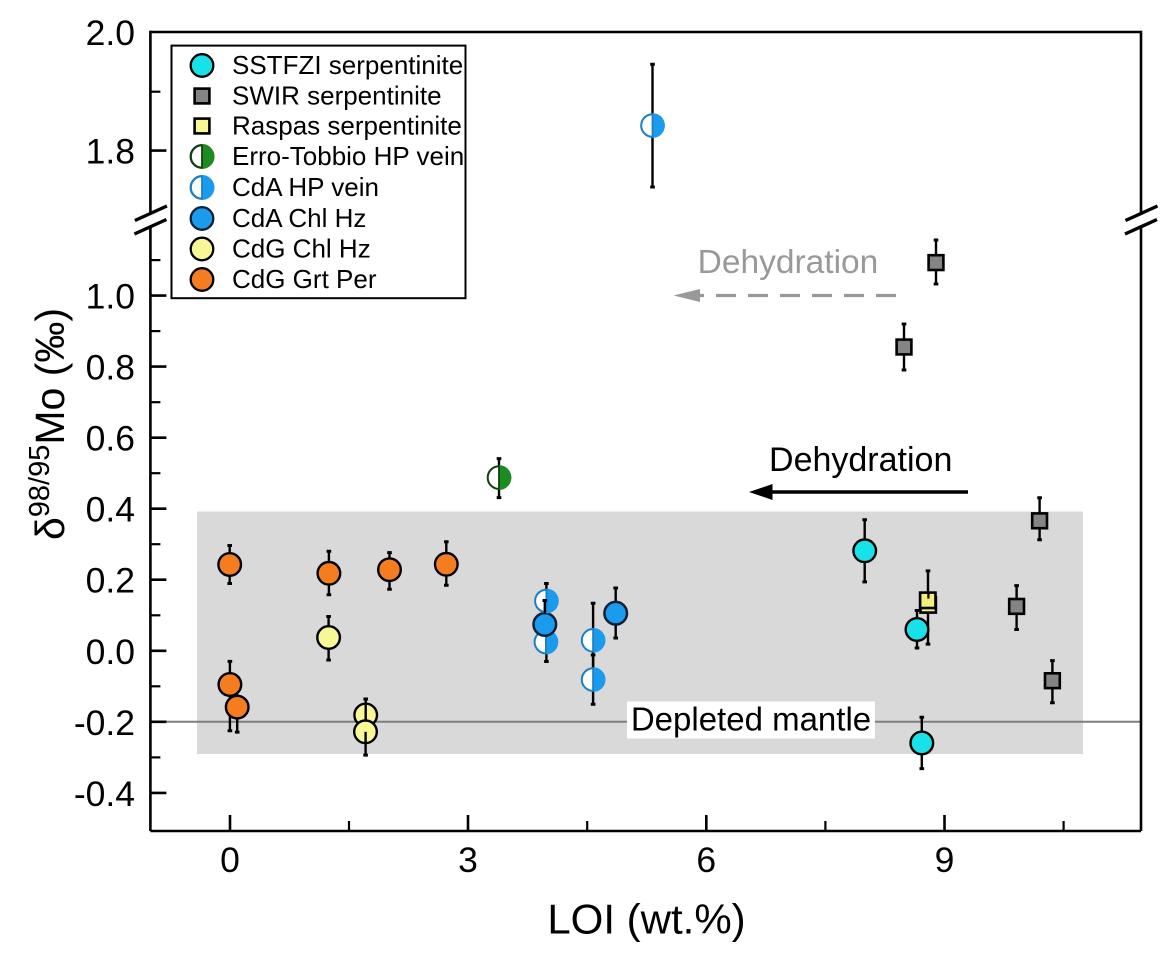 The image size is (1171, 956). What do you see at coordinates (48, 424) in the screenshot?
I see `svg-text: δ98/95Mo (‰)` at bounding box center [48, 424].